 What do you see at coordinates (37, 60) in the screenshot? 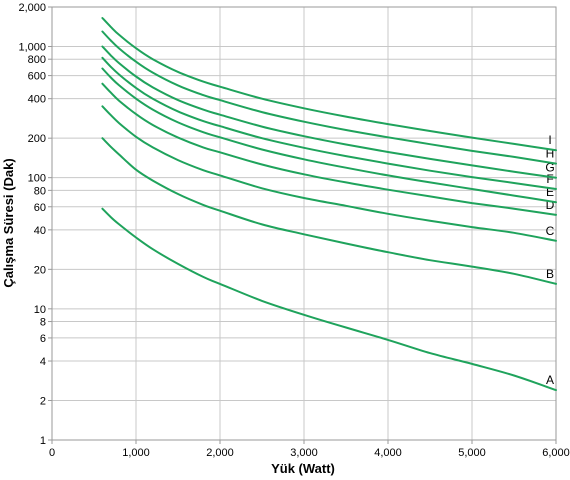
I see `y-tick-label: 800` at bounding box center [37, 60].